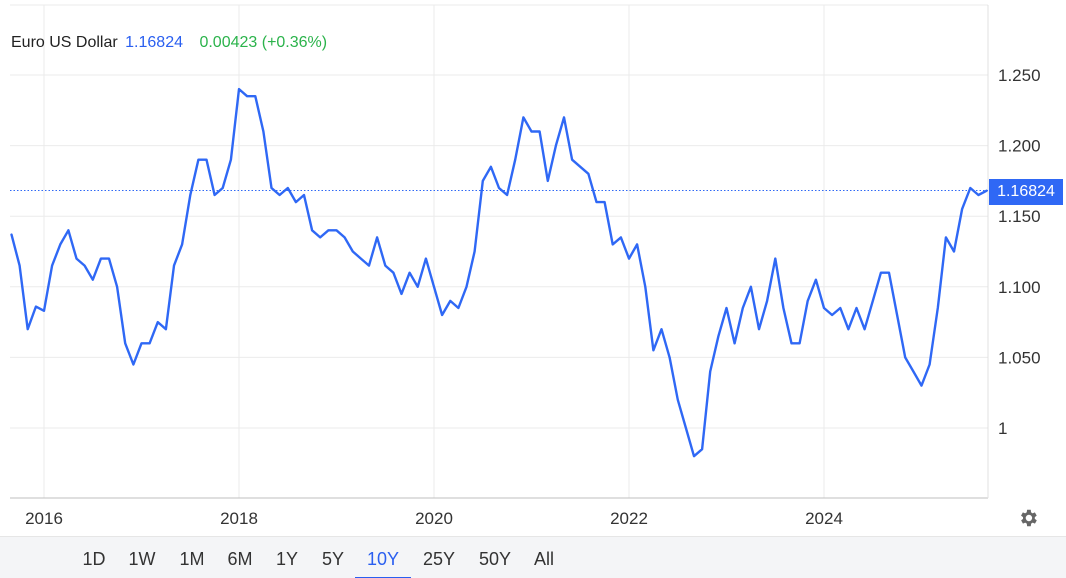 This screenshot has width=1066, height=578. I want to click on range-1m-button: 1M, so click(192, 557).